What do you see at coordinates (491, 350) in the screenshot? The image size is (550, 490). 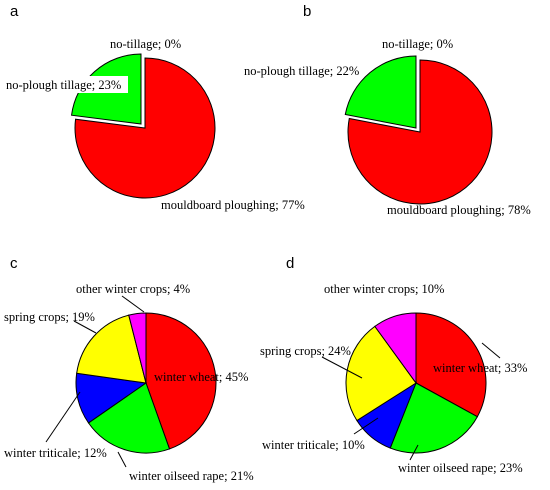 I see `pie-d-leader-wheat` at bounding box center [491, 350].